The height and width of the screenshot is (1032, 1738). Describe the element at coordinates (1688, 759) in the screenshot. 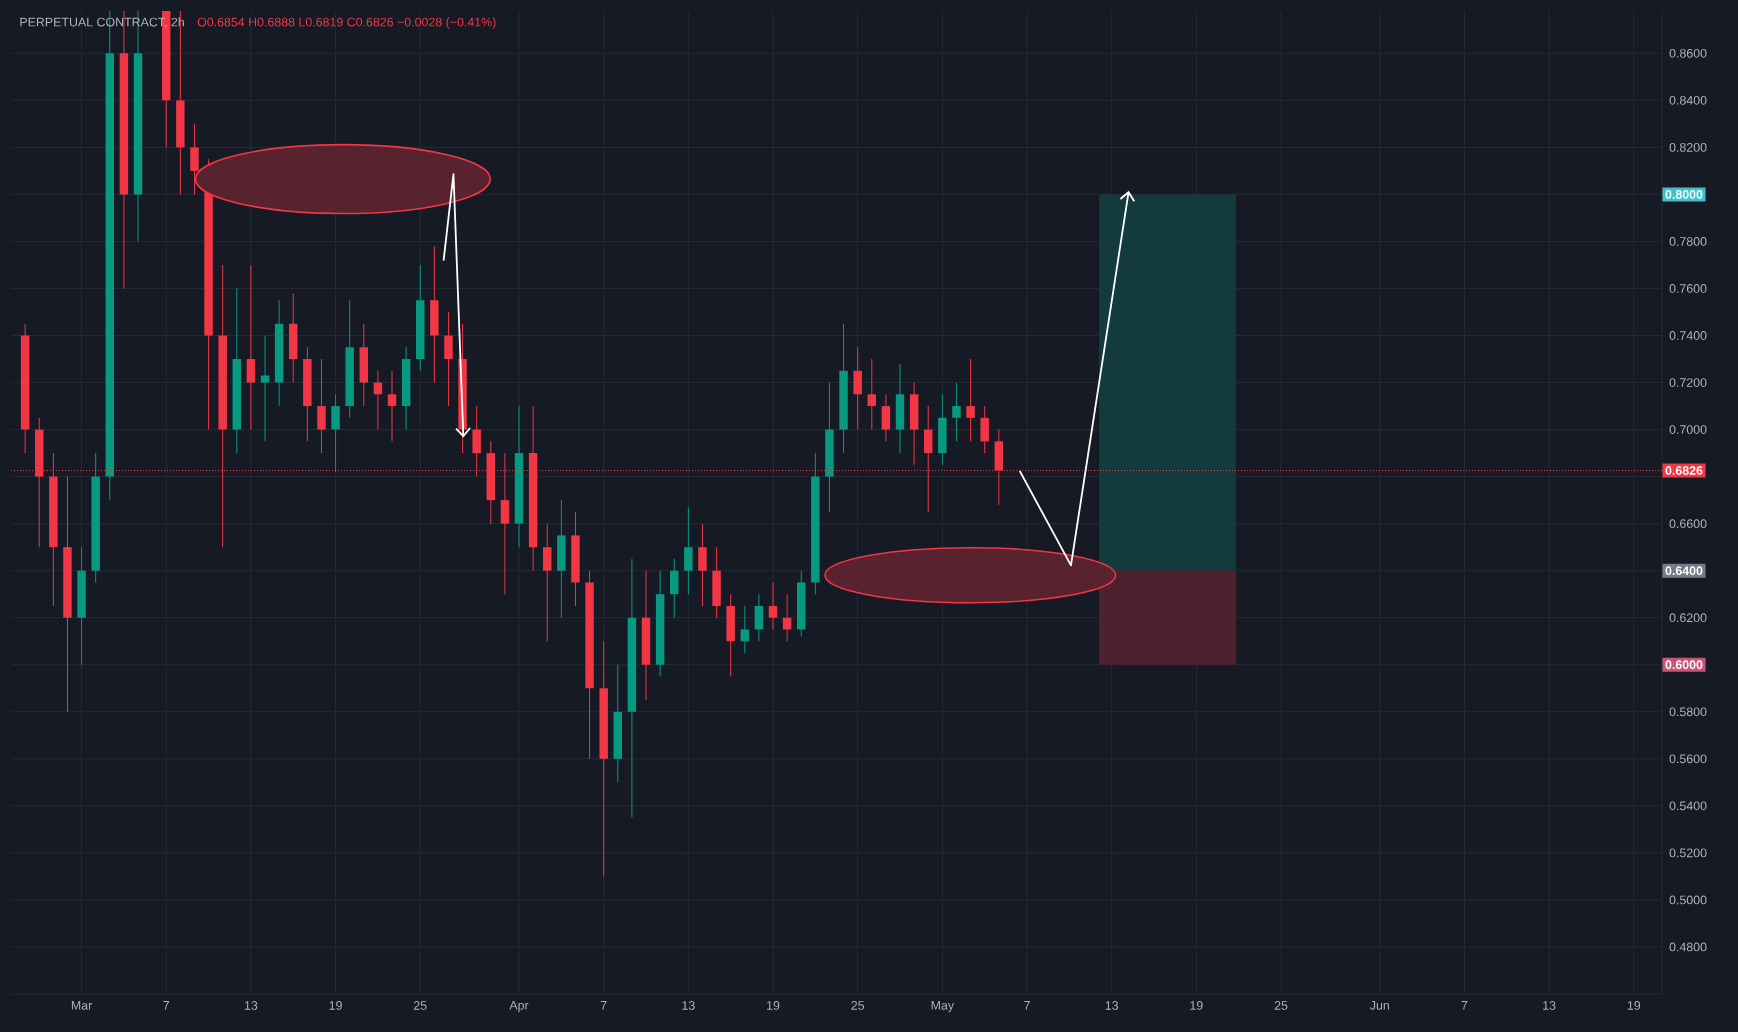

I see `y-tick-label: 0.5600` at that location.